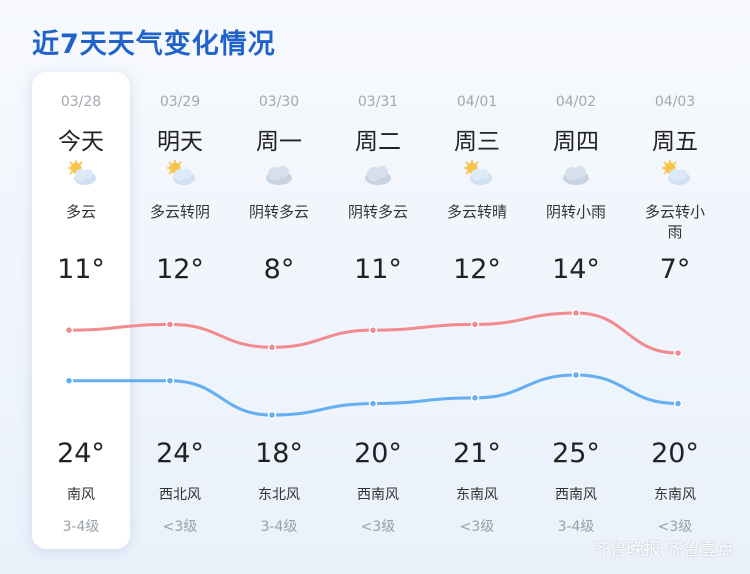  I want to click on low-temp: 18°, so click(279, 453).